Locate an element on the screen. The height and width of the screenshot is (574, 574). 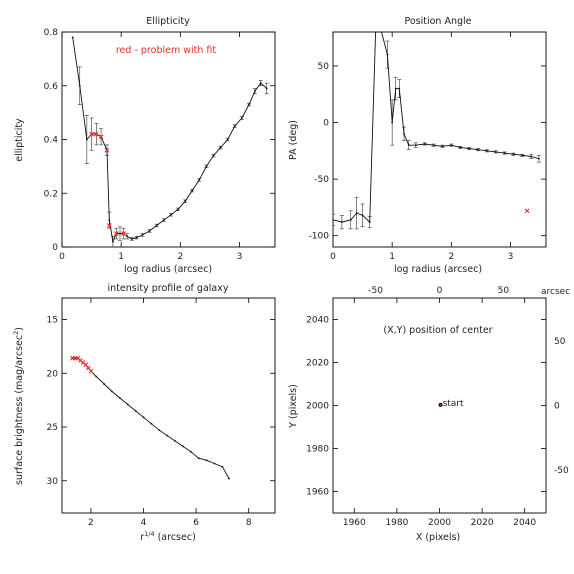
ellipticity-curve is located at coordinates (170, 141).